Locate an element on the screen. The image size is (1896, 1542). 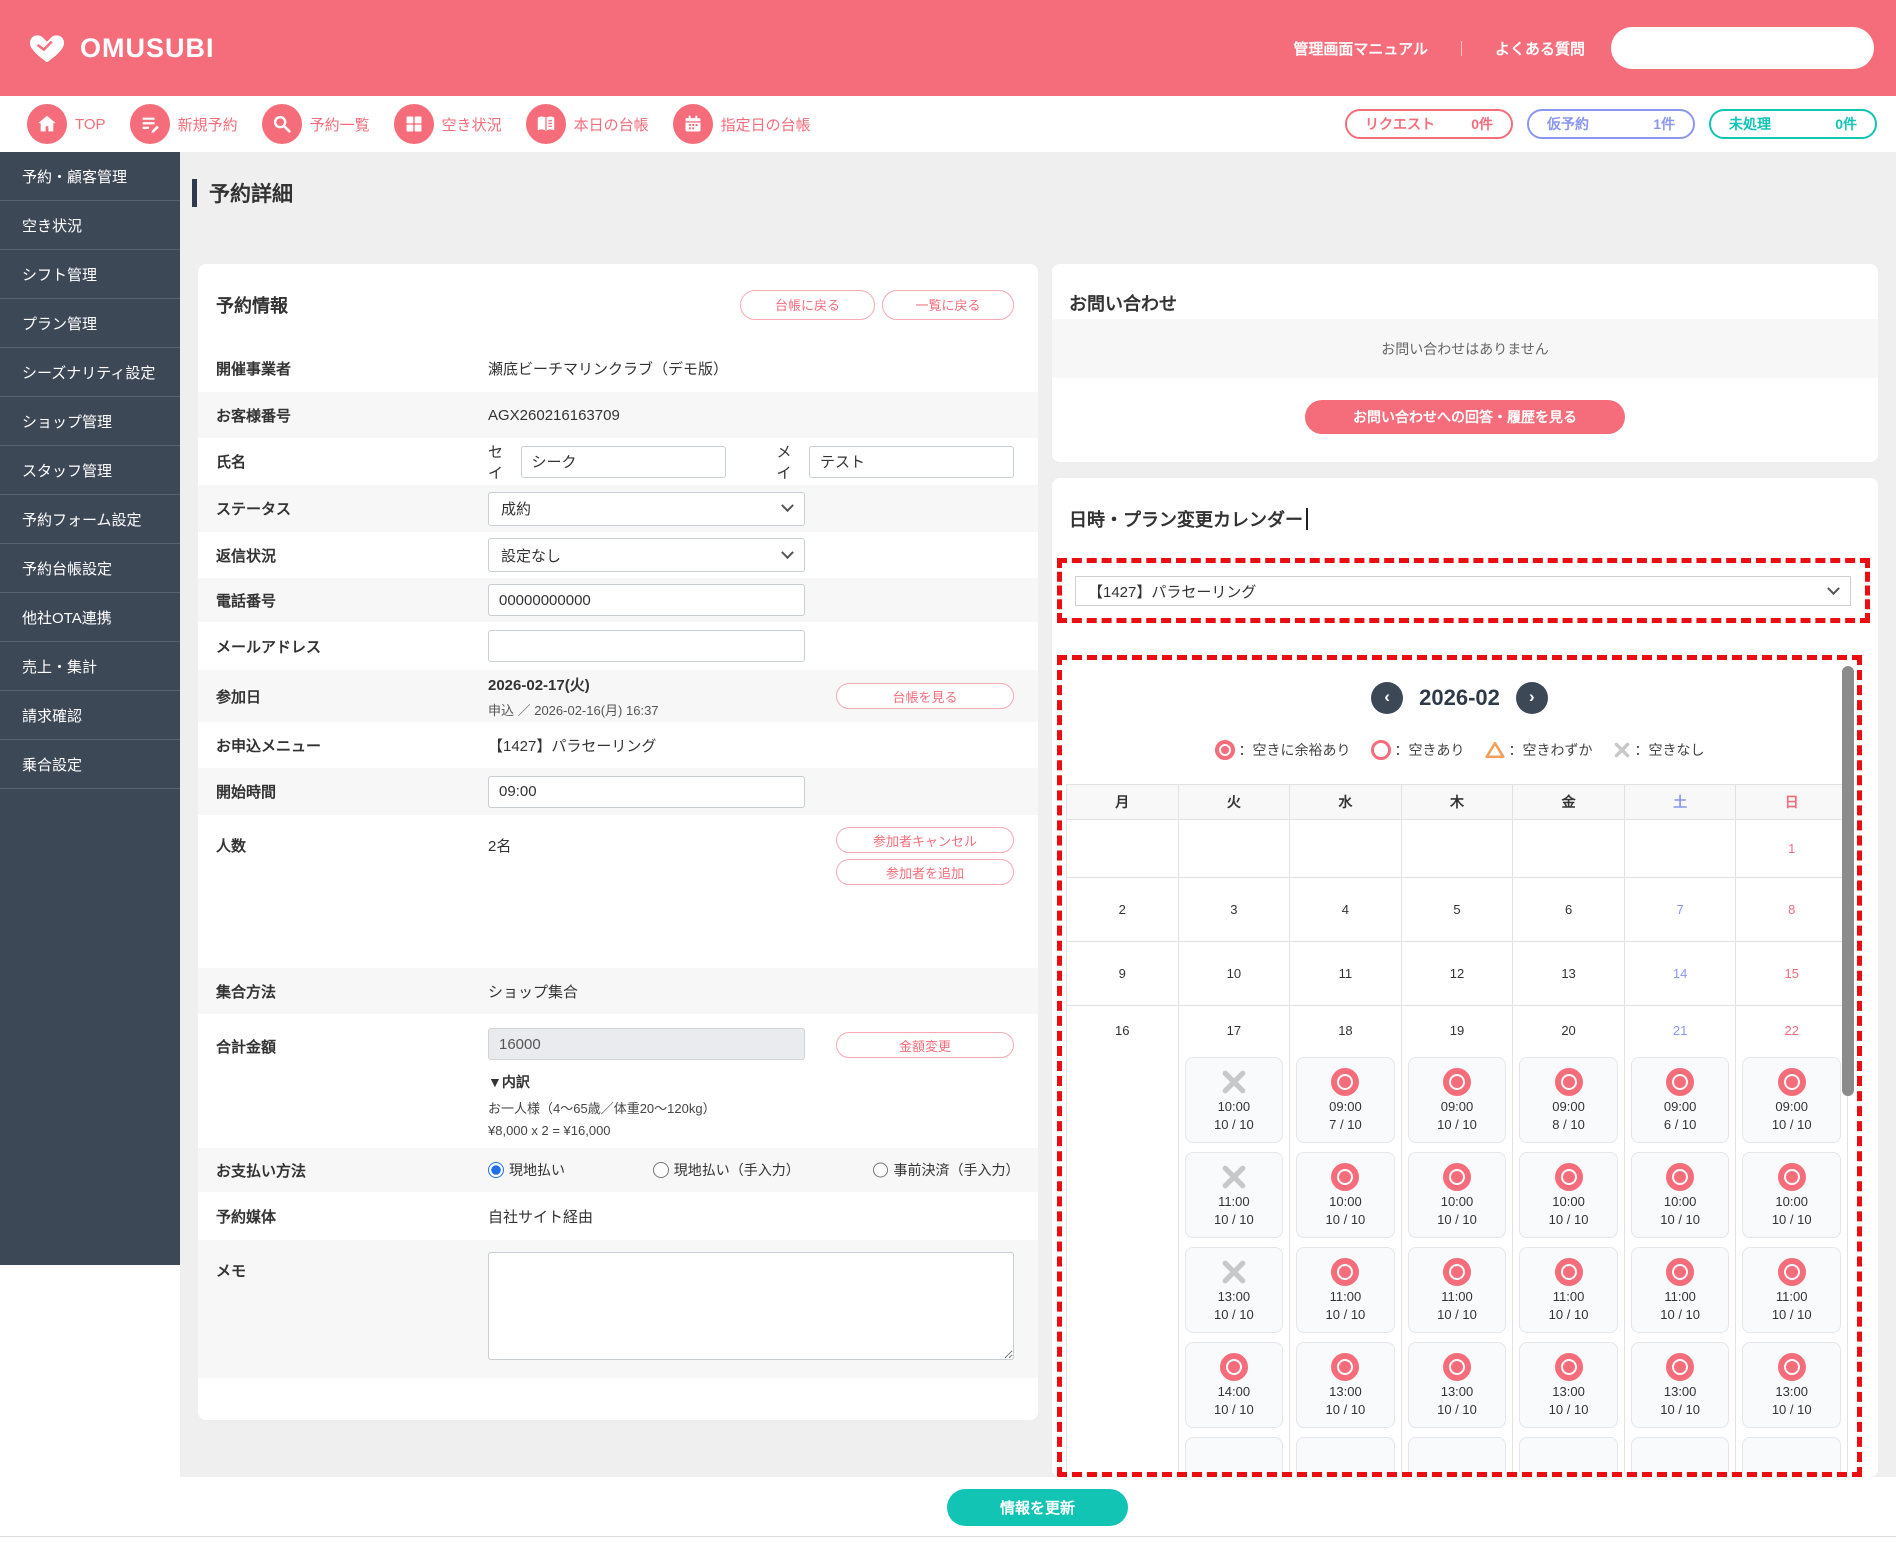
payment-radio-onsite-manual is located at coordinates (660, 1170).